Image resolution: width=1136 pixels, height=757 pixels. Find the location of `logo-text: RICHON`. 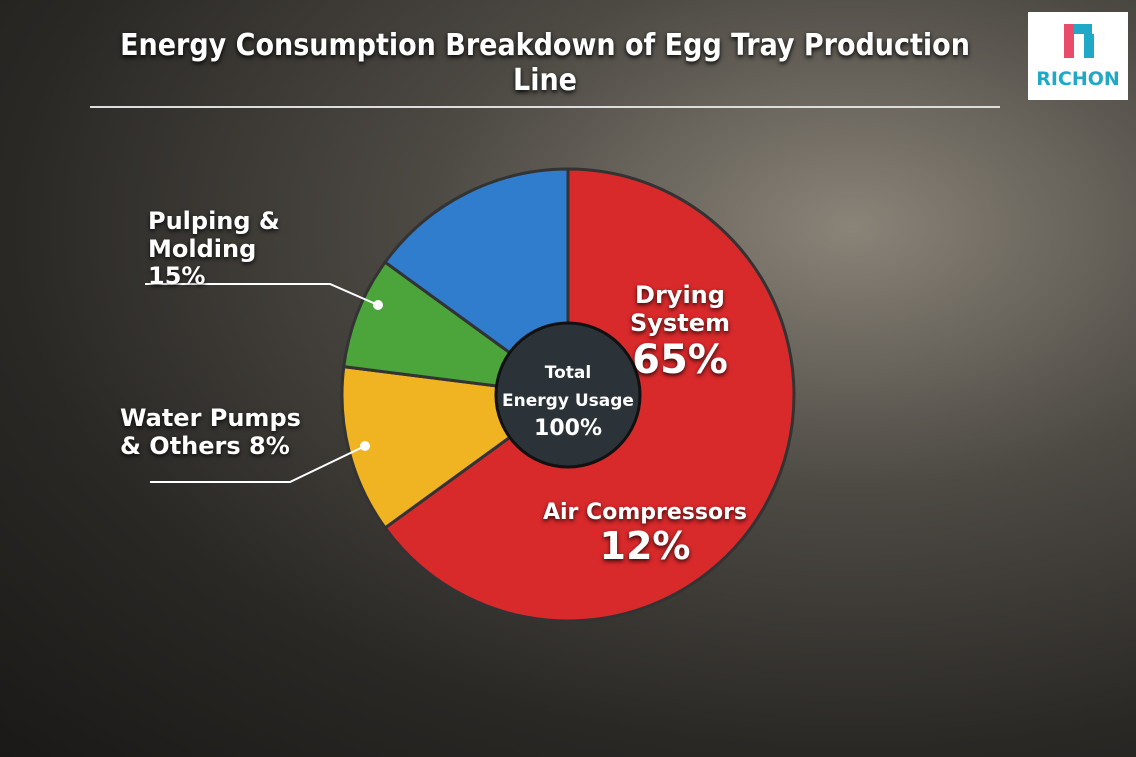

logo-text: RICHON is located at coordinates (1078, 79).